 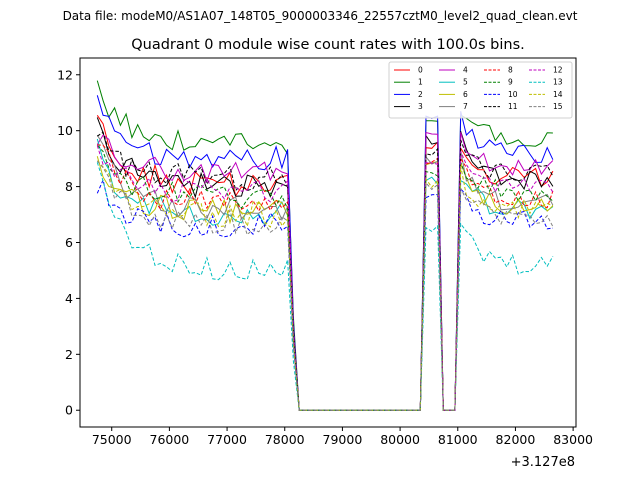 I want to click on legend-label-8: 8, so click(x=510, y=70).